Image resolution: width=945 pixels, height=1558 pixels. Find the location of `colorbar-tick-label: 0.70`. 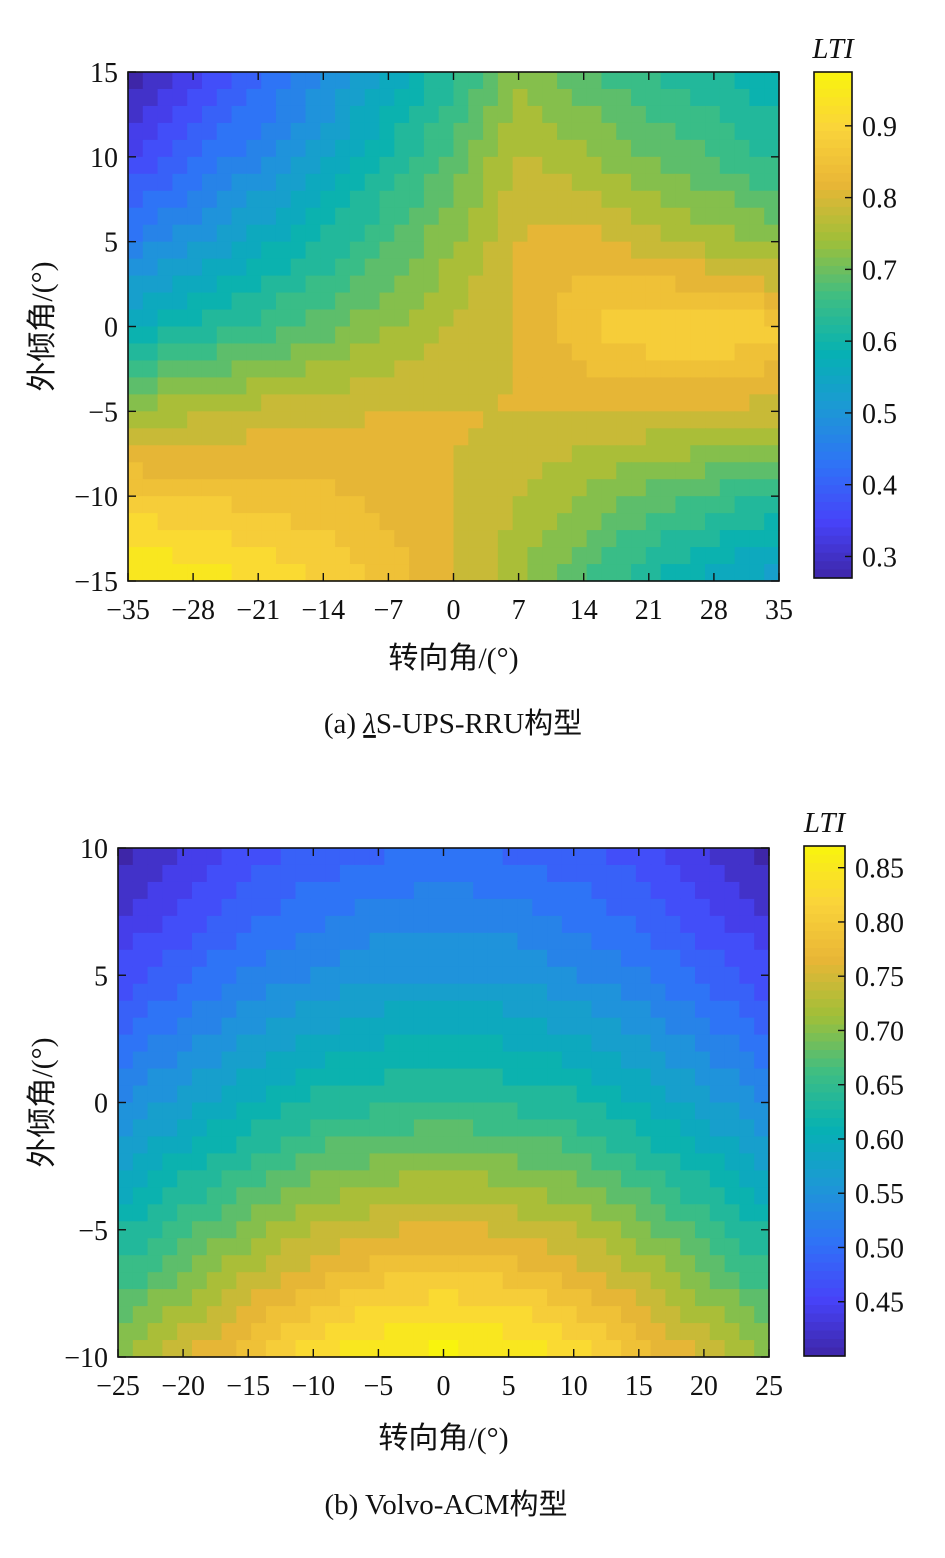

colorbar-tick-label: 0.70 is located at coordinates (879, 1031).